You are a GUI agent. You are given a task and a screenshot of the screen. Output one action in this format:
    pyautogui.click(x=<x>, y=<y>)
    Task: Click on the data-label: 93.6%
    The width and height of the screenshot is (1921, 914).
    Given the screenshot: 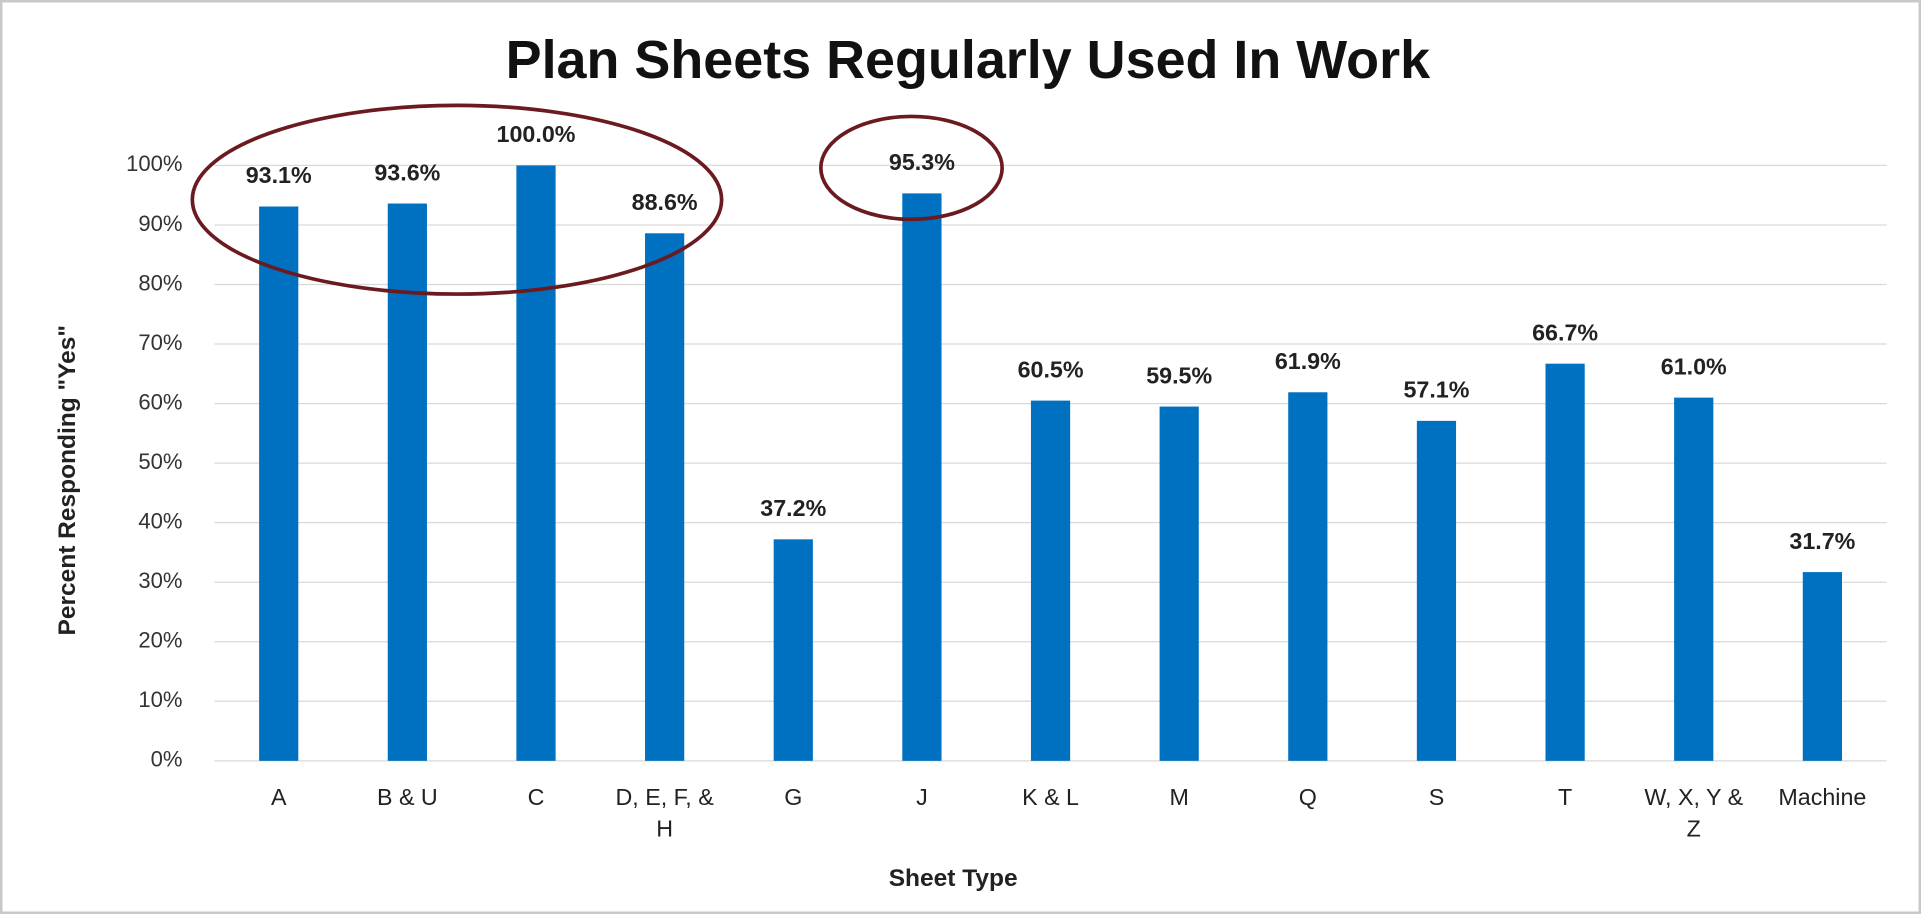 What is the action you would take?
    pyautogui.click(x=407, y=172)
    